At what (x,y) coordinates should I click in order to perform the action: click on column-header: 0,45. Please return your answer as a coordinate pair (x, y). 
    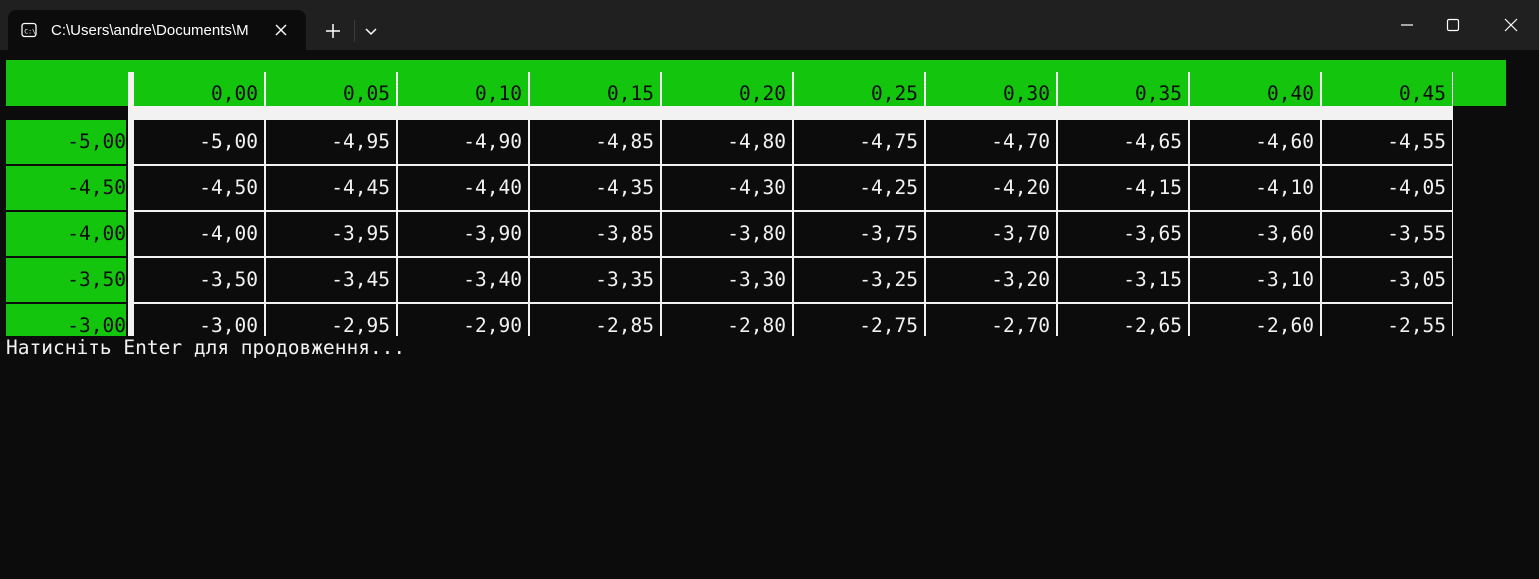
    Looking at the image, I should click on (1387, 89).